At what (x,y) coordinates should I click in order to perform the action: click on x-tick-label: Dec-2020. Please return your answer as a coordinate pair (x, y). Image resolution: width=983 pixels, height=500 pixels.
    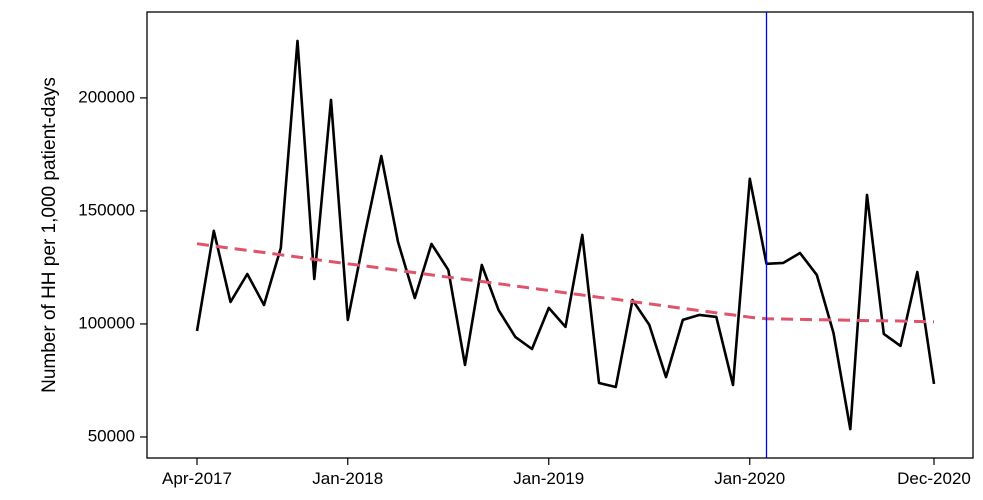
    Looking at the image, I should click on (934, 478).